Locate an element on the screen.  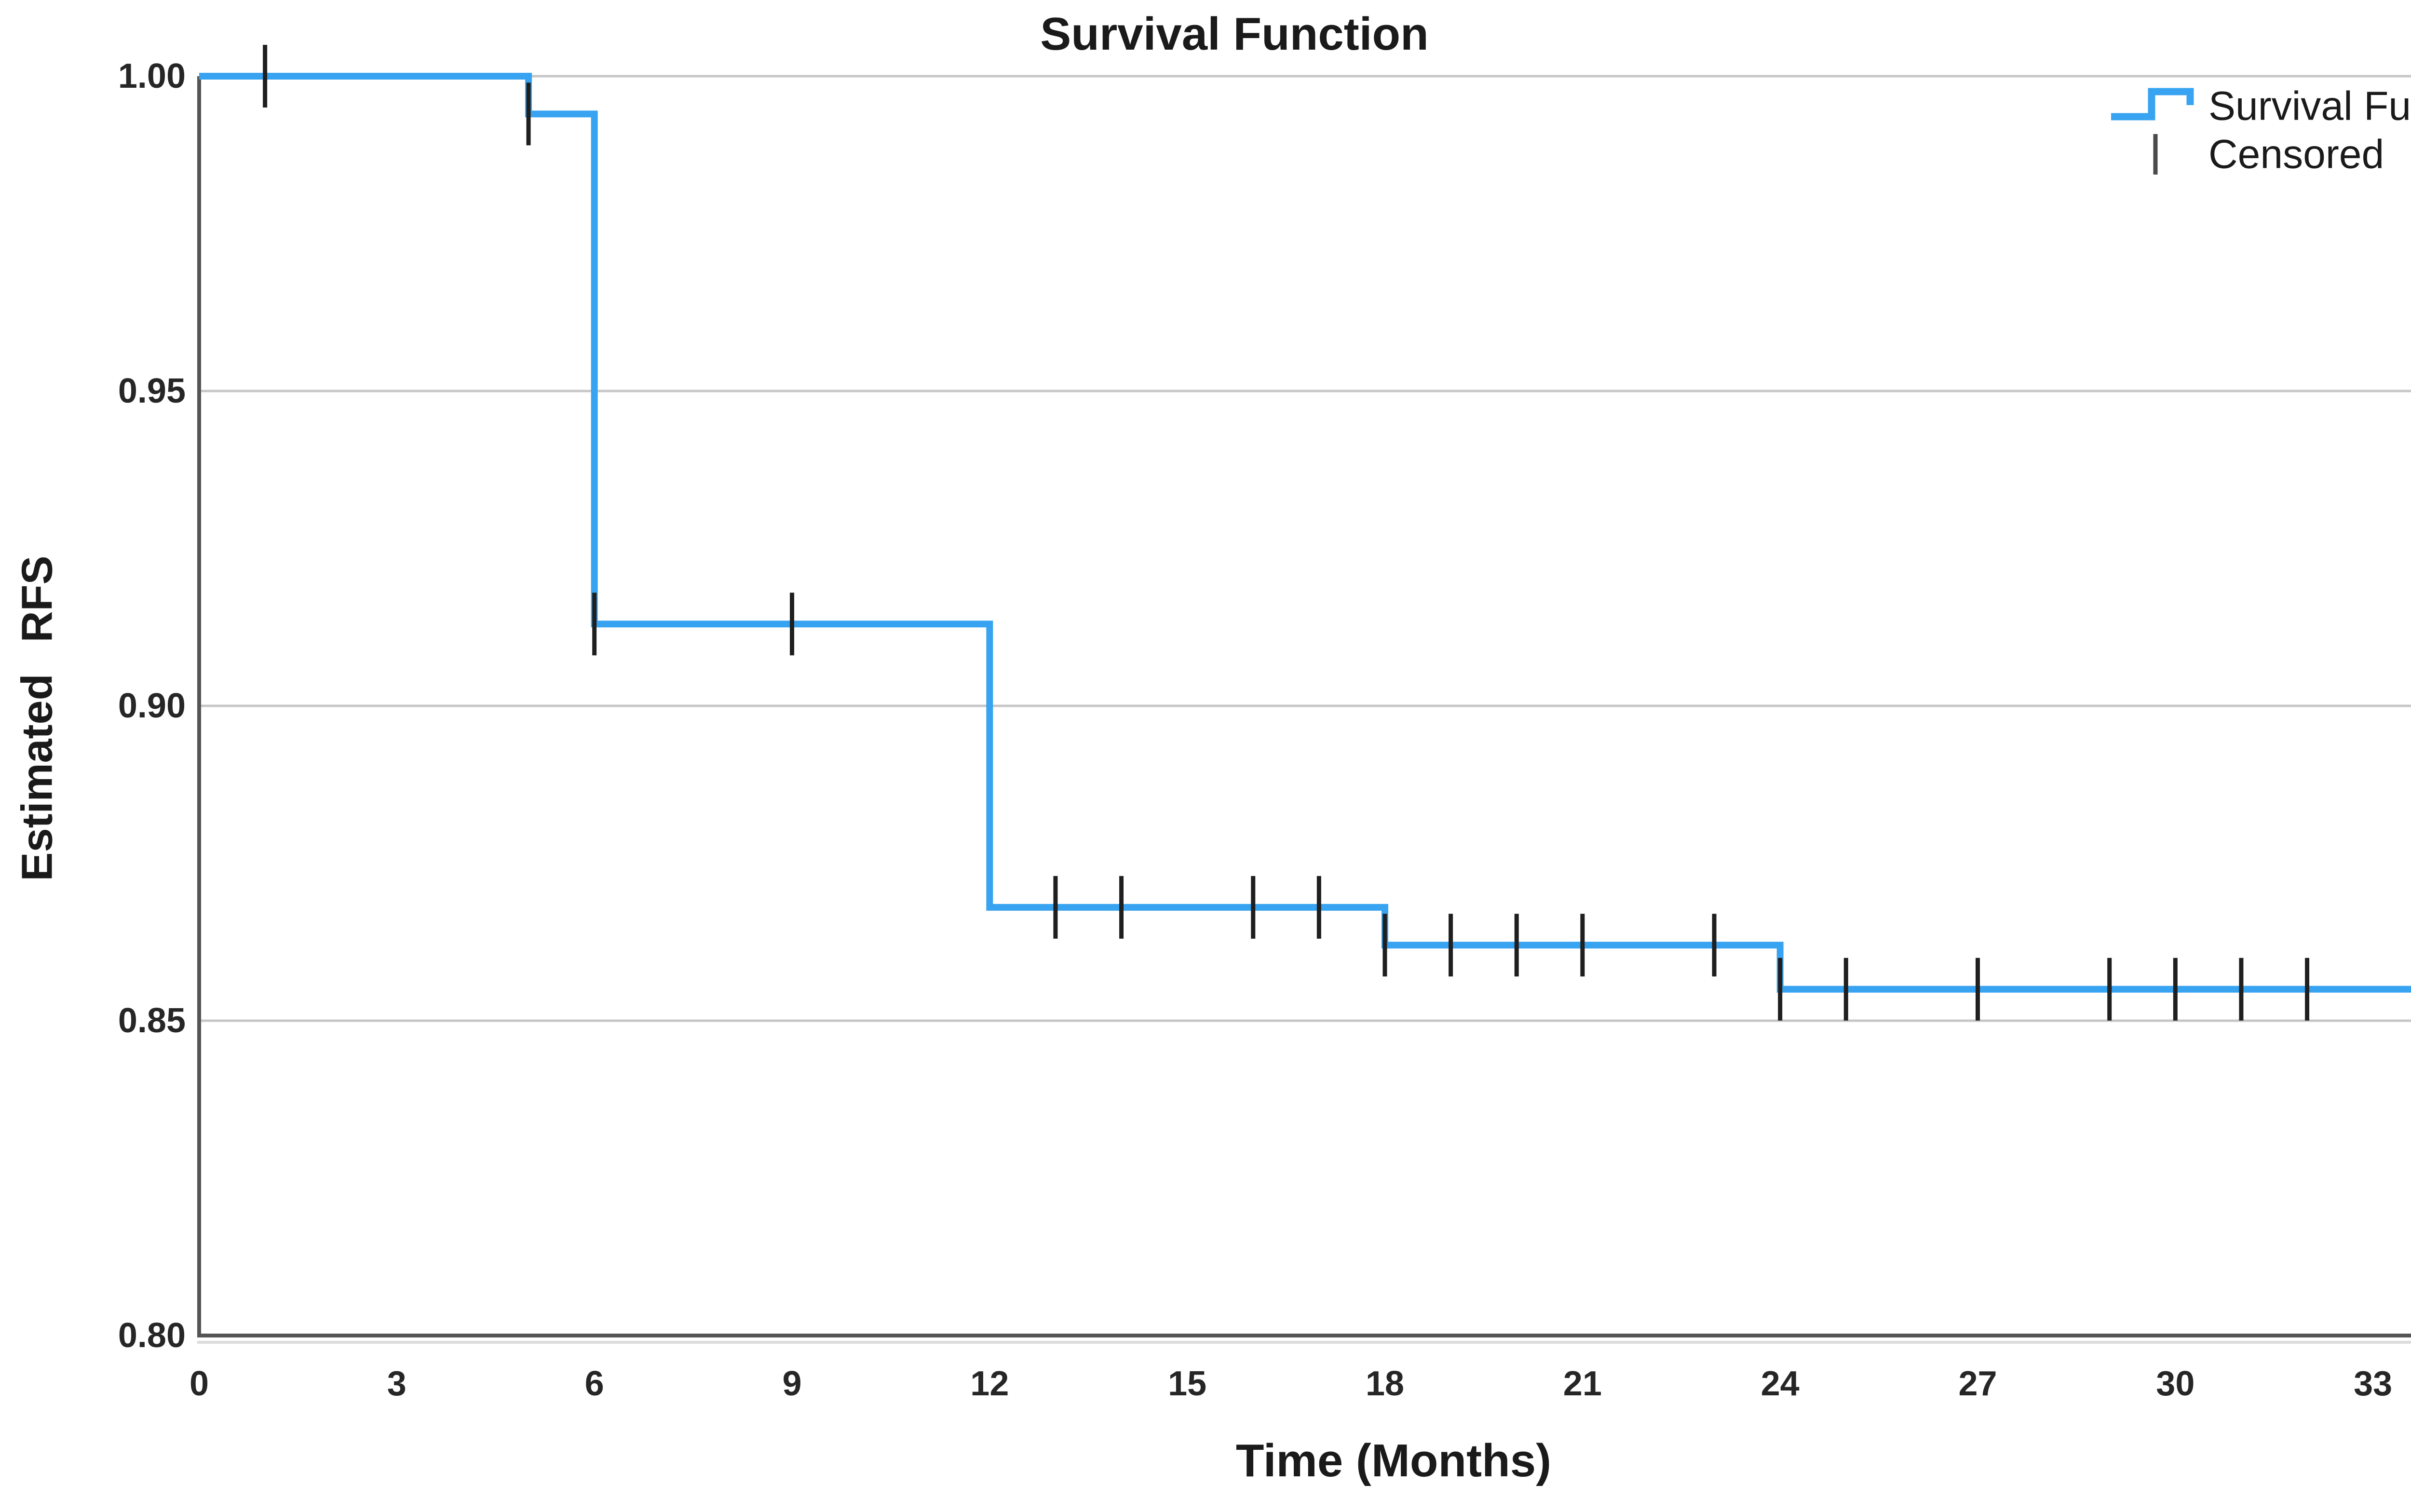
x-tick-label-12: 12 is located at coordinates (989, 1383).